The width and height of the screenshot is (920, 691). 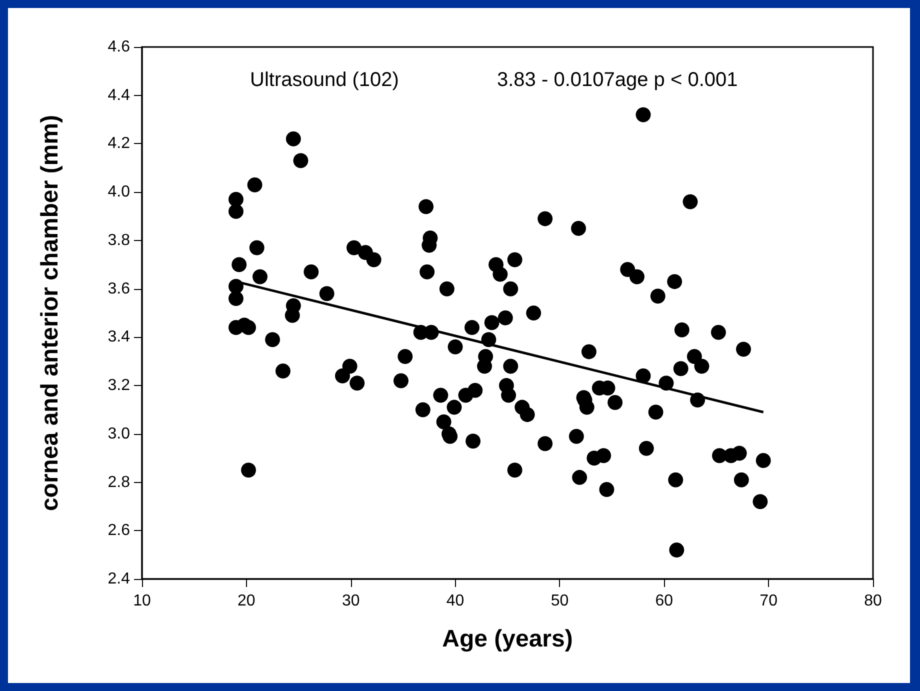 What do you see at coordinates (119, 337) in the screenshot?
I see `y-tick-label: 3.4` at bounding box center [119, 337].